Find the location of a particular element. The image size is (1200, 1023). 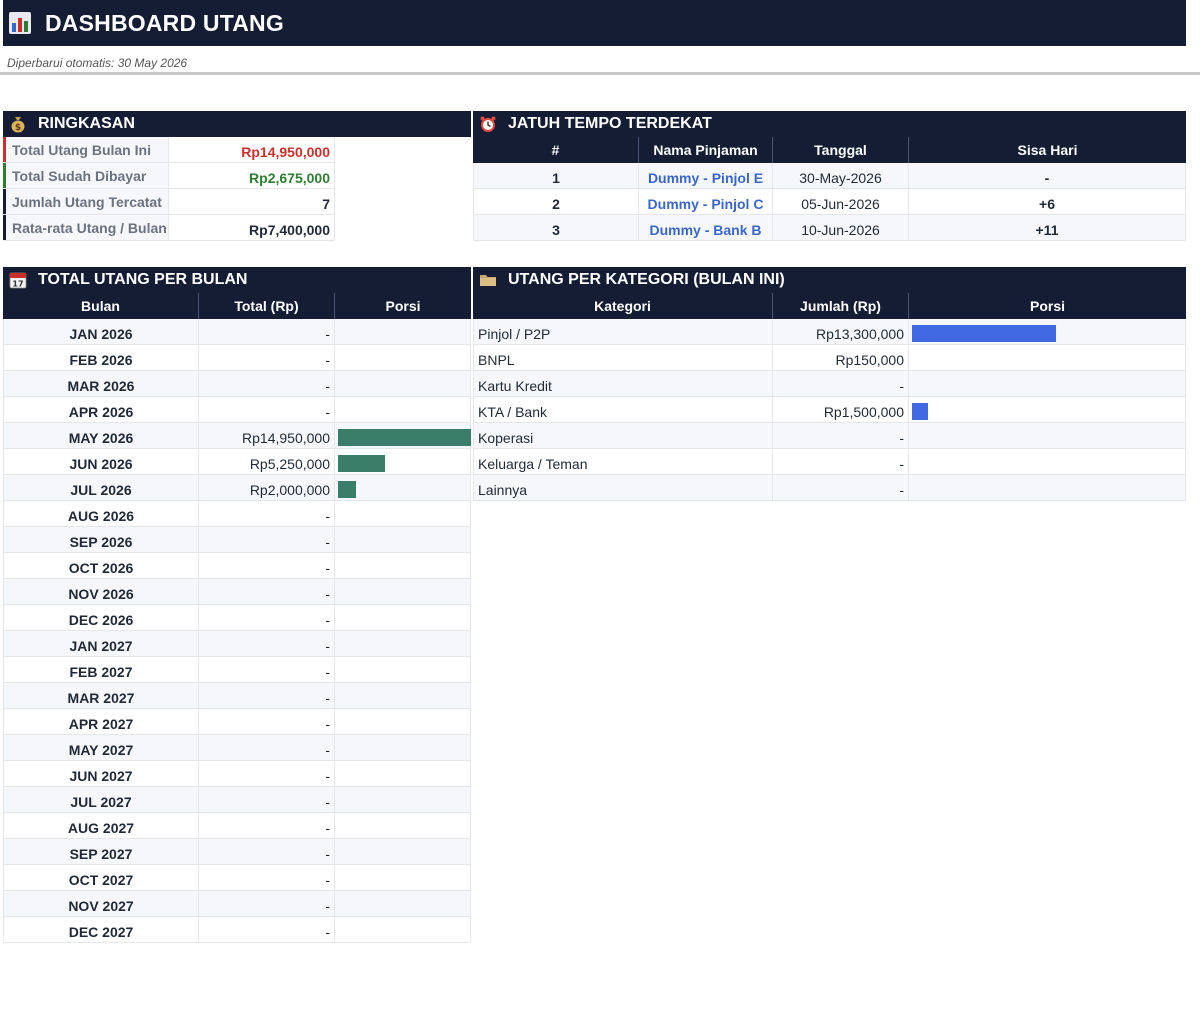

monthly-row: JUL 2027- is located at coordinates (237, 800).